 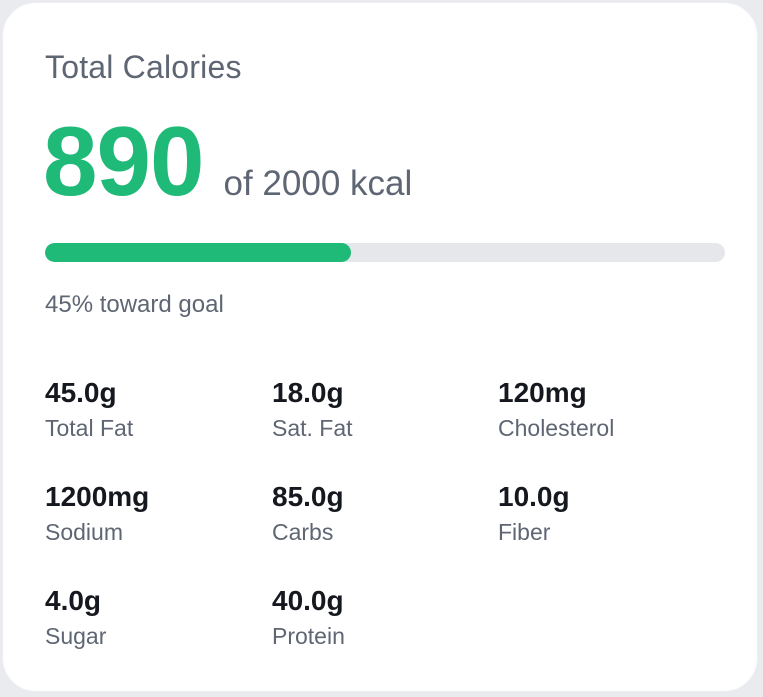 What do you see at coordinates (143, 67) in the screenshot?
I see `card-title: Total Calories` at bounding box center [143, 67].